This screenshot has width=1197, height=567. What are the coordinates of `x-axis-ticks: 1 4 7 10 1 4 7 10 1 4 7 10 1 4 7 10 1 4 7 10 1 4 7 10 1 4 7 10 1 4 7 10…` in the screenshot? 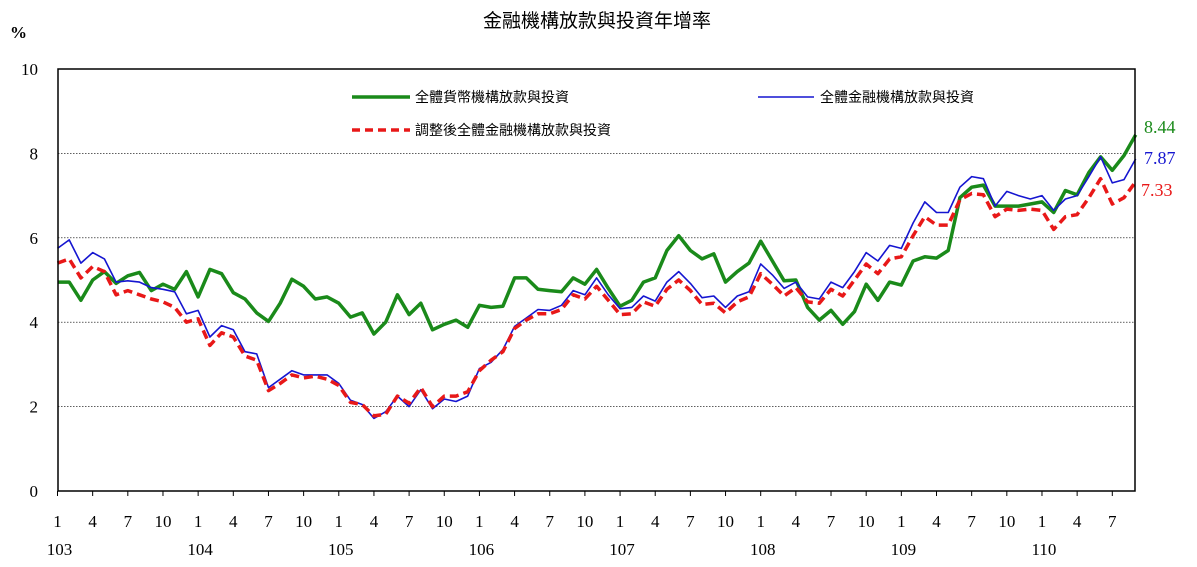 It's located at (582, 525).